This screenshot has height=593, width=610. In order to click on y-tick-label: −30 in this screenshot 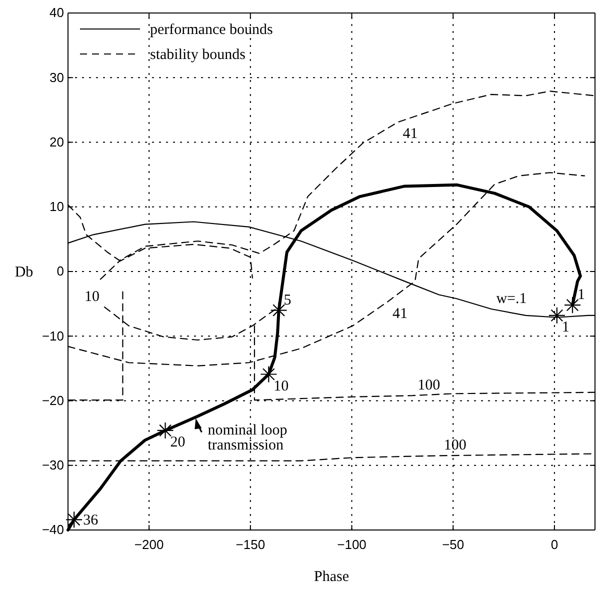, I will do `click(53, 465)`.